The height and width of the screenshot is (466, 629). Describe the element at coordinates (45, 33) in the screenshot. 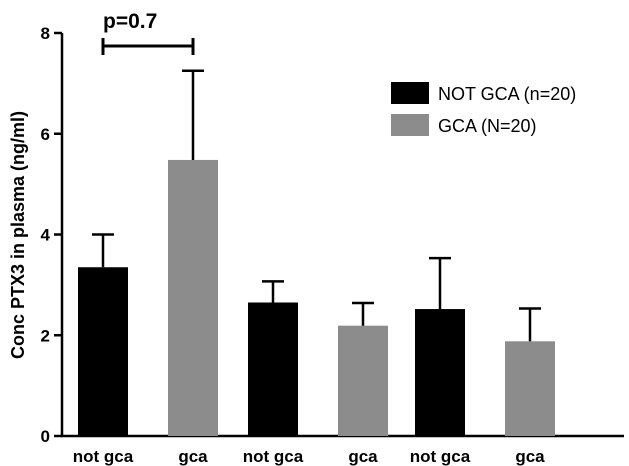

I see `y-tick-label: 8` at that location.